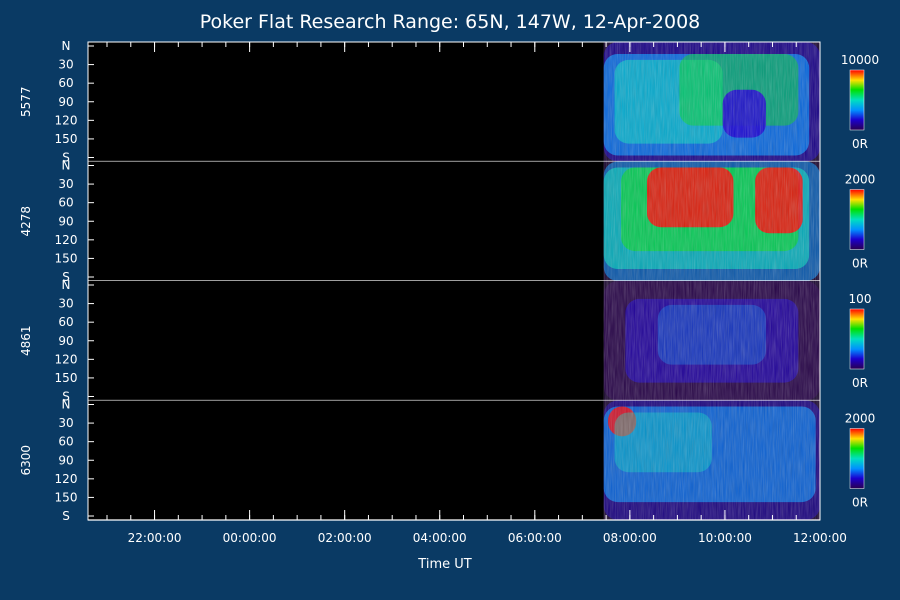 The width and height of the screenshot is (900, 600). Describe the element at coordinates (820, 538) in the screenshot. I see `x-tick-label: 12:00:00` at that location.